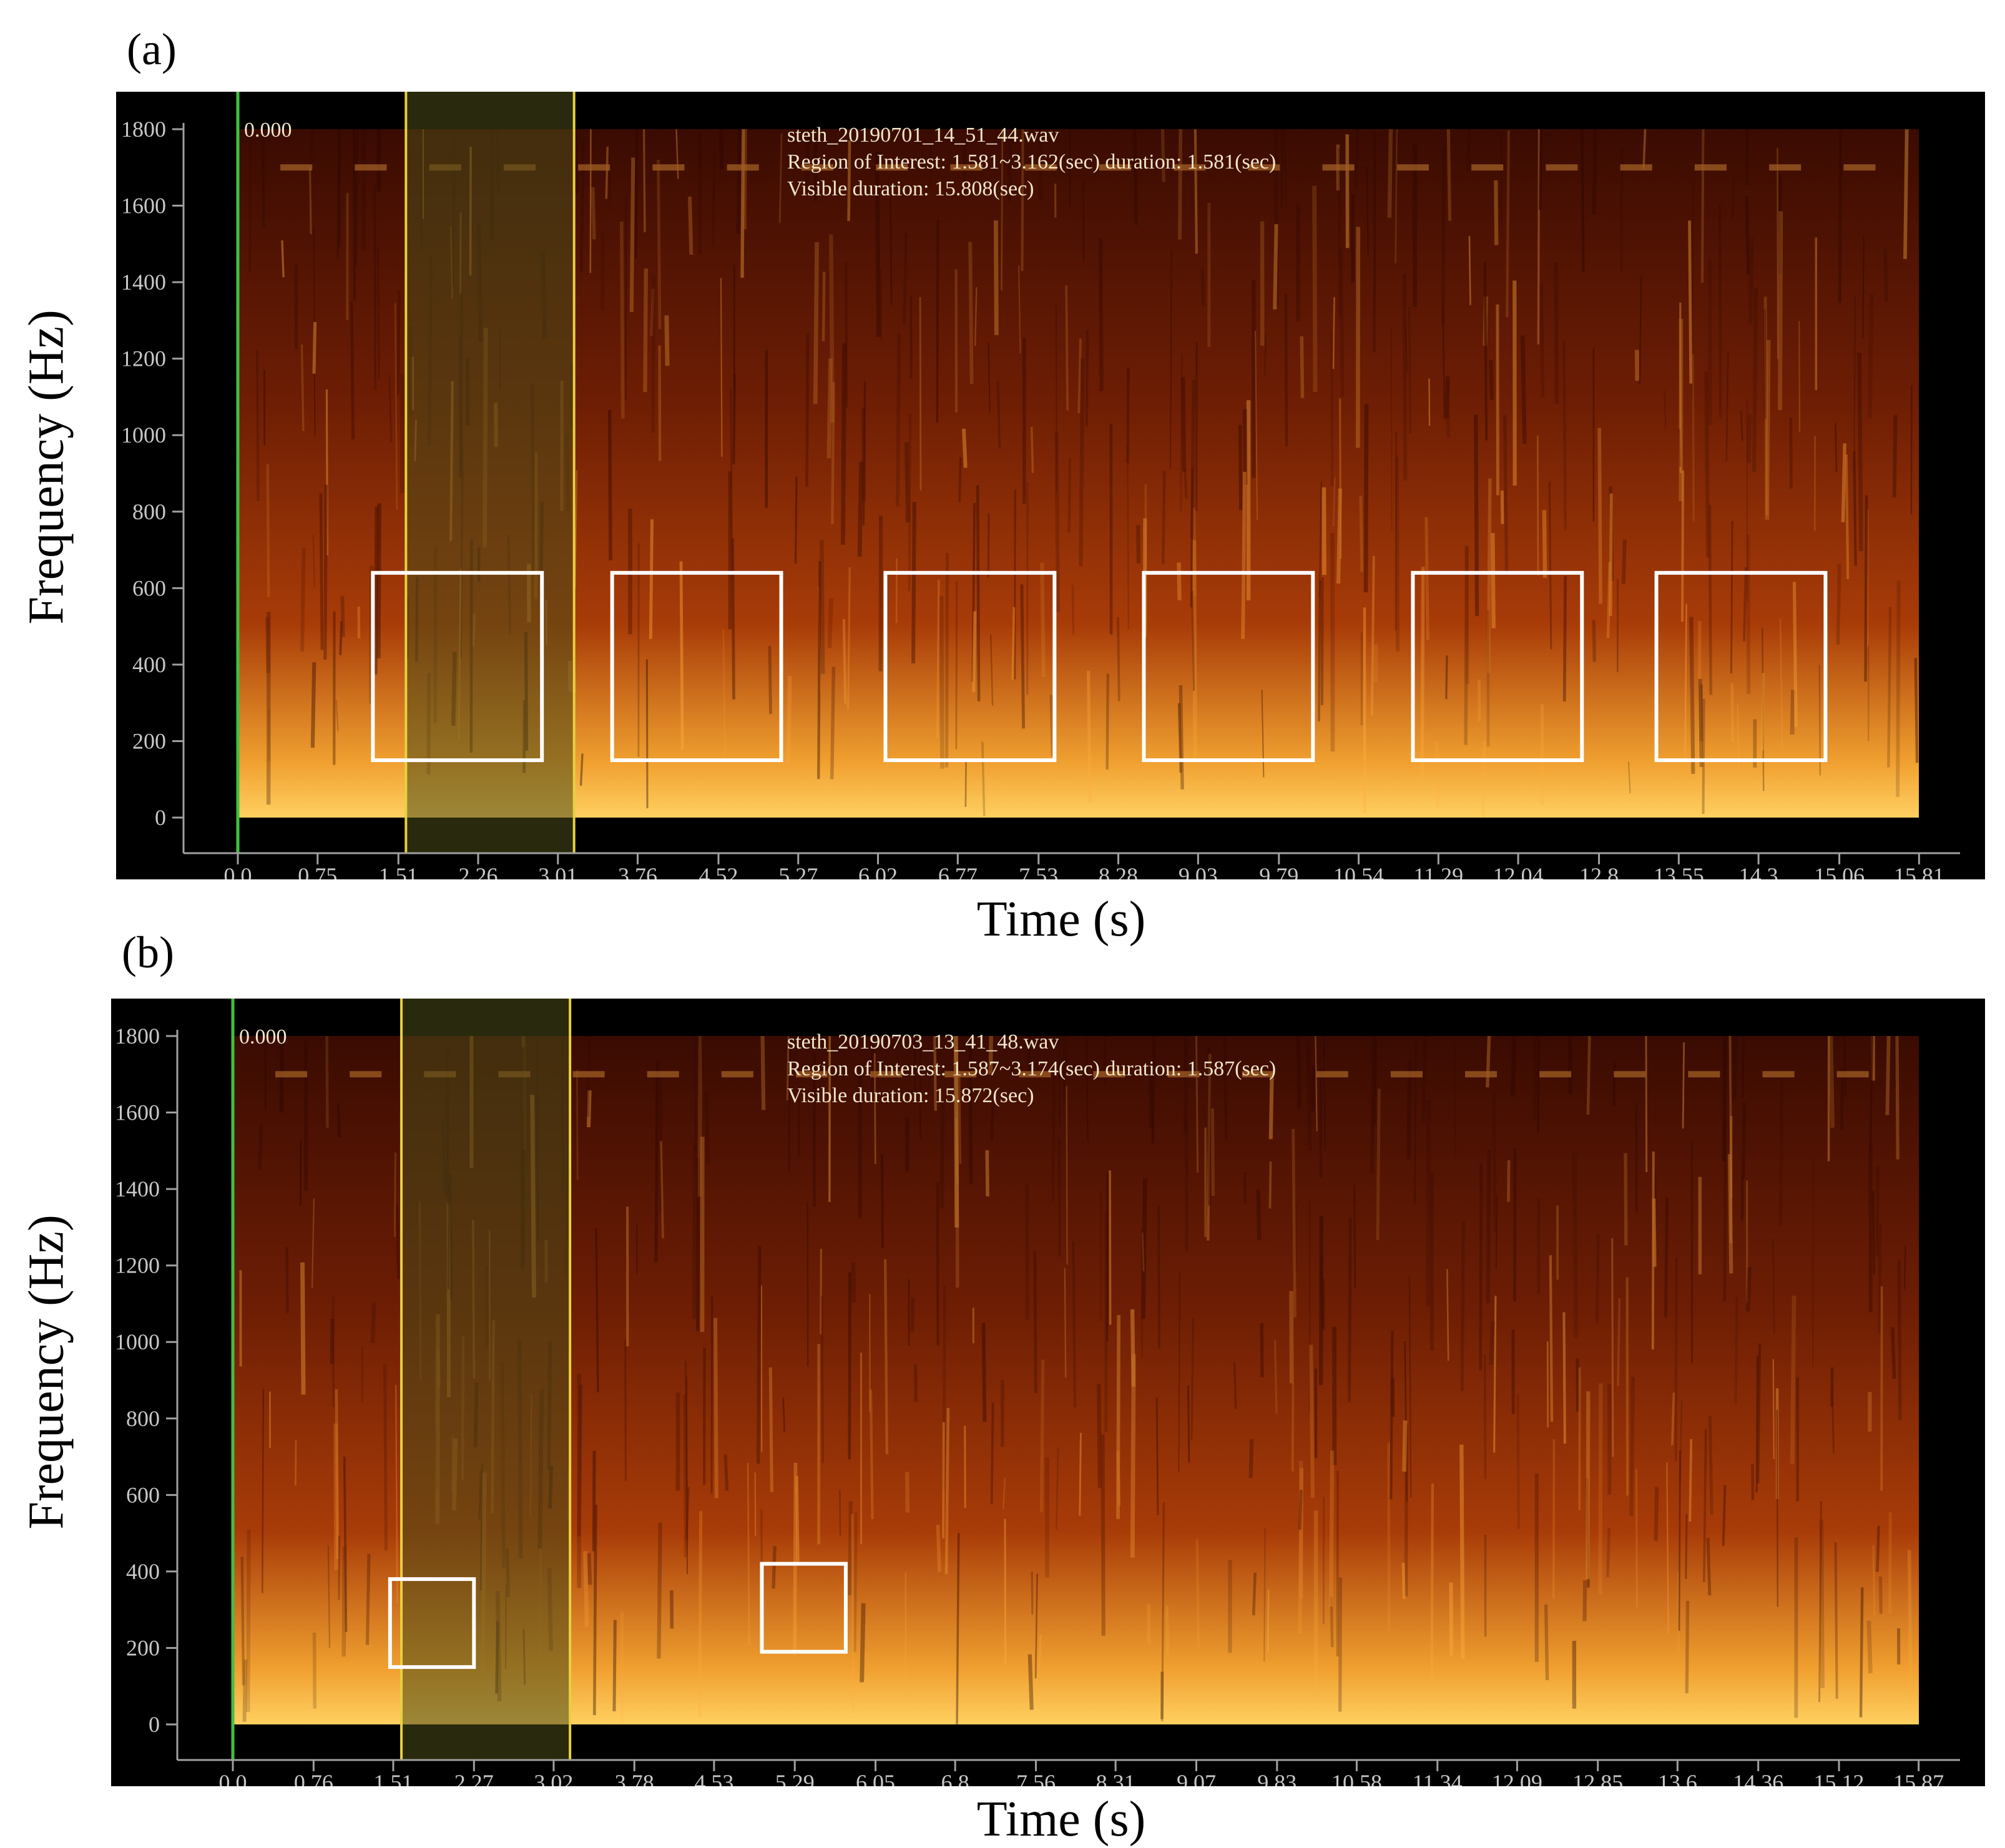  What do you see at coordinates (1197, 1778) in the screenshot?
I see `x-tick-label: 9.07` at bounding box center [1197, 1778].